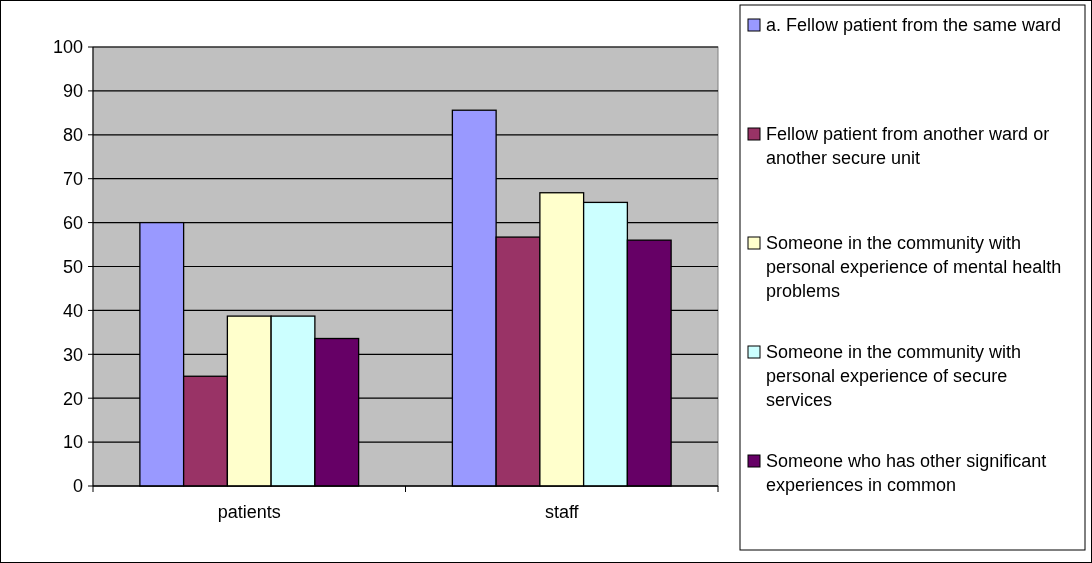 The width and height of the screenshot is (1092, 563). What do you see at coordinates (914, 267) in the screenshot?
I see `legend-label: Someone in the community with personal experience of mental health problems` at bounding box center [914, 267].